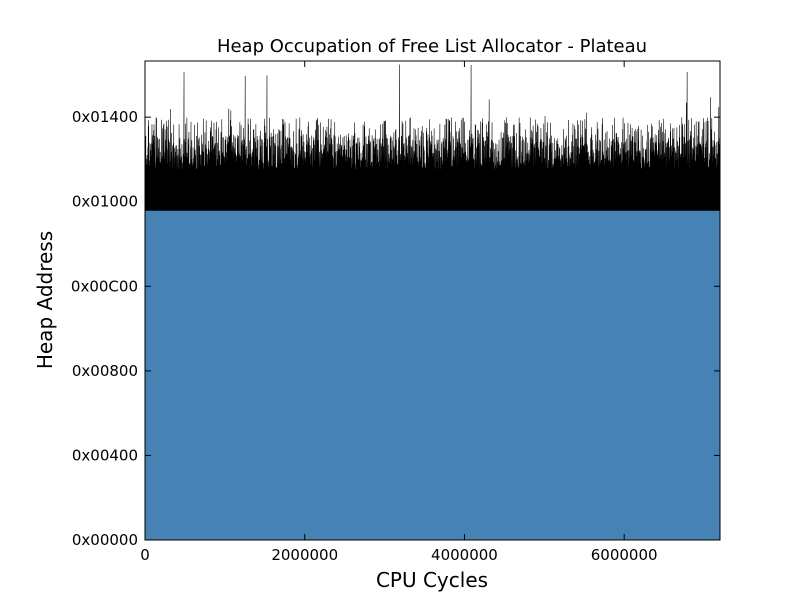 The image size is (800, 600). I want to click on y-tick-label: 0x00400, so click(105, 455).